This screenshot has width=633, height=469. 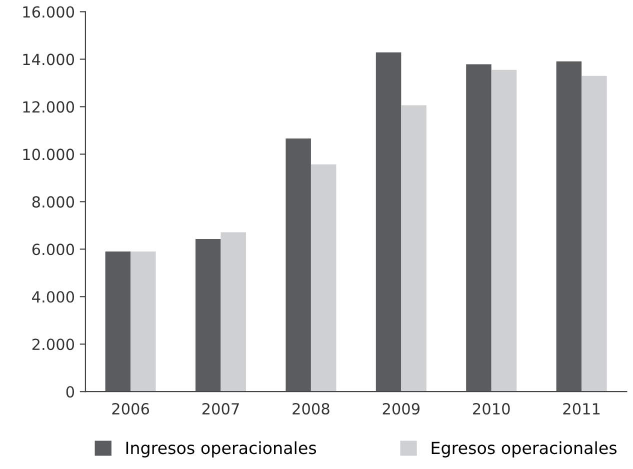 I want to click on legend-label: Egresos operacionales, so click(x=524, y=449).